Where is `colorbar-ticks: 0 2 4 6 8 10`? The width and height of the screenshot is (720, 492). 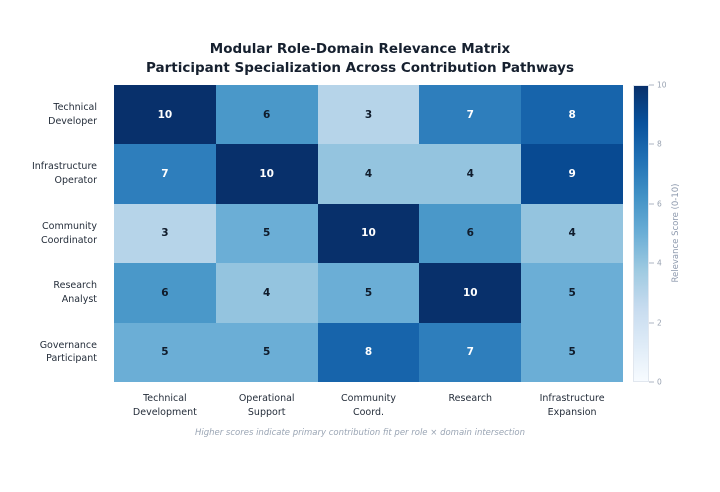 colorbar-ticks: 0 2 4 6 8 10 is located at coordinates (666, 234).